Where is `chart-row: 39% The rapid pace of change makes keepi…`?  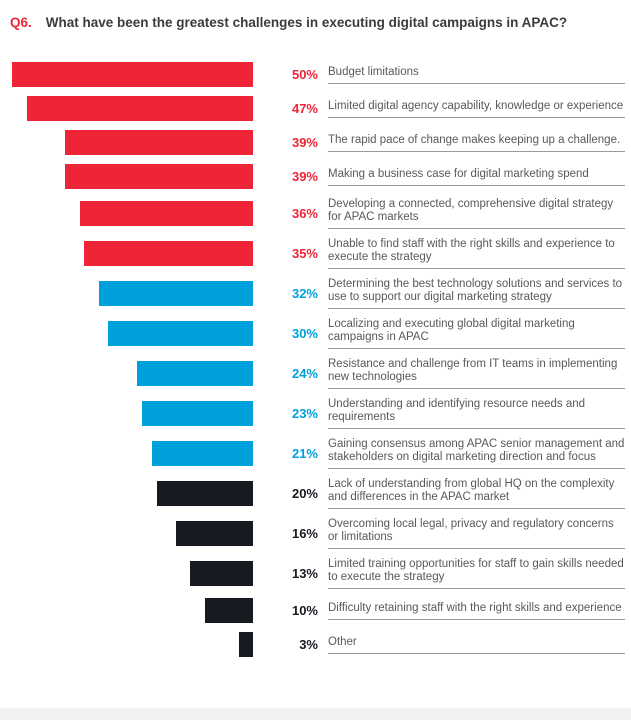 chart-row: 39% The rapid pace of change makes keepi… is located at coordinates (315, 142).